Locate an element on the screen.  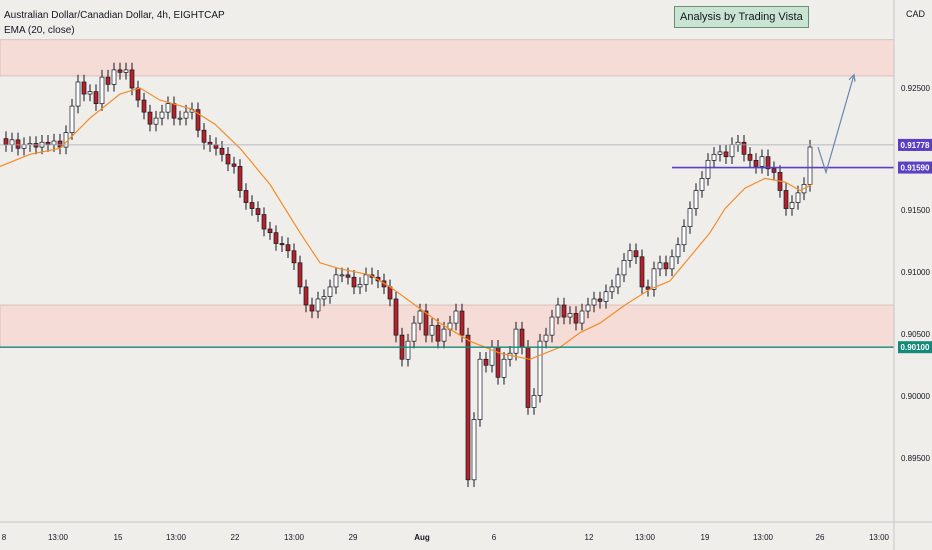
price-tag-label: 0.90100 is located at coordinates (915, 347).